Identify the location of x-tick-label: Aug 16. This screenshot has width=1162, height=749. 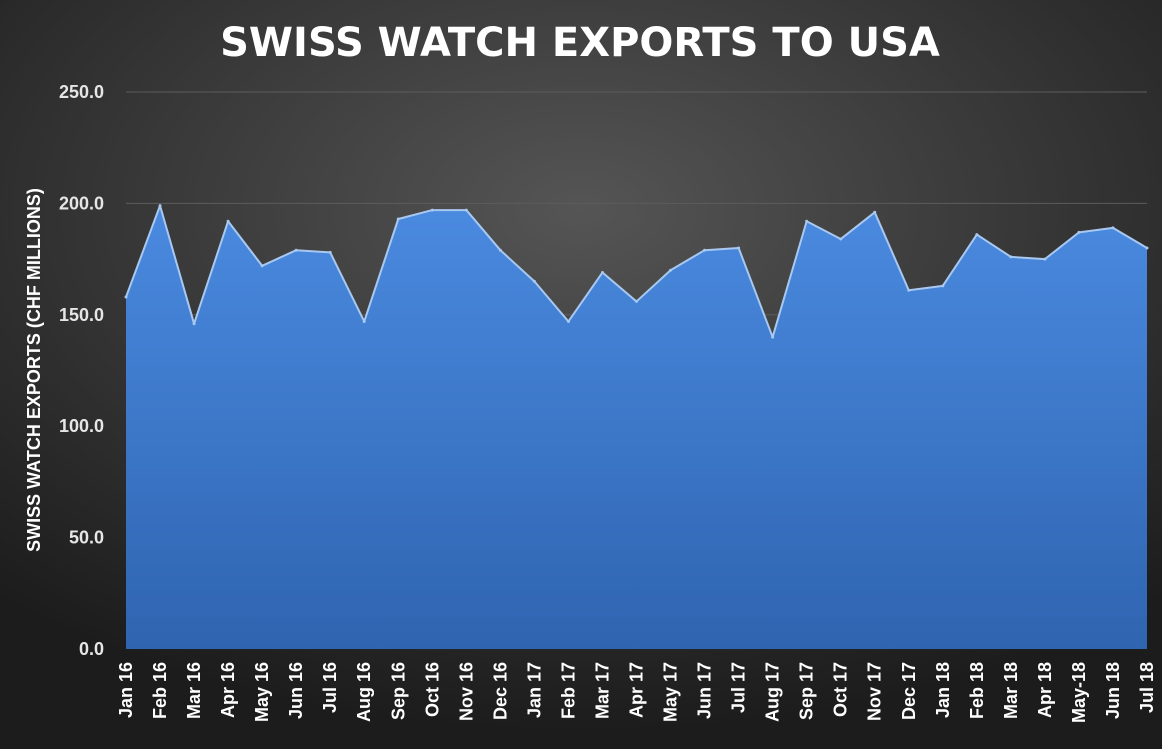
(364, 692).